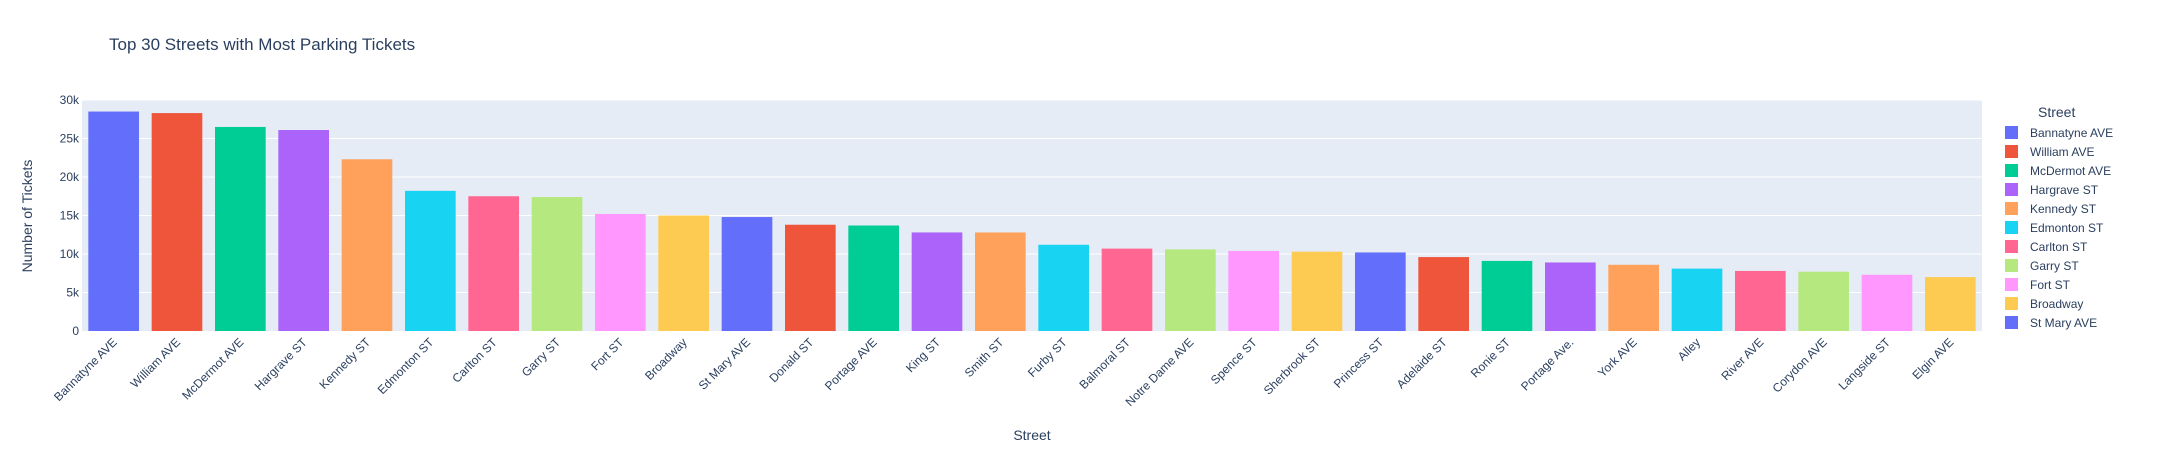 Image resolution: width=2180 pixels, height=450 pixels. I want to click on x-tick-label: Corydon AVE, so click(1800, 365).